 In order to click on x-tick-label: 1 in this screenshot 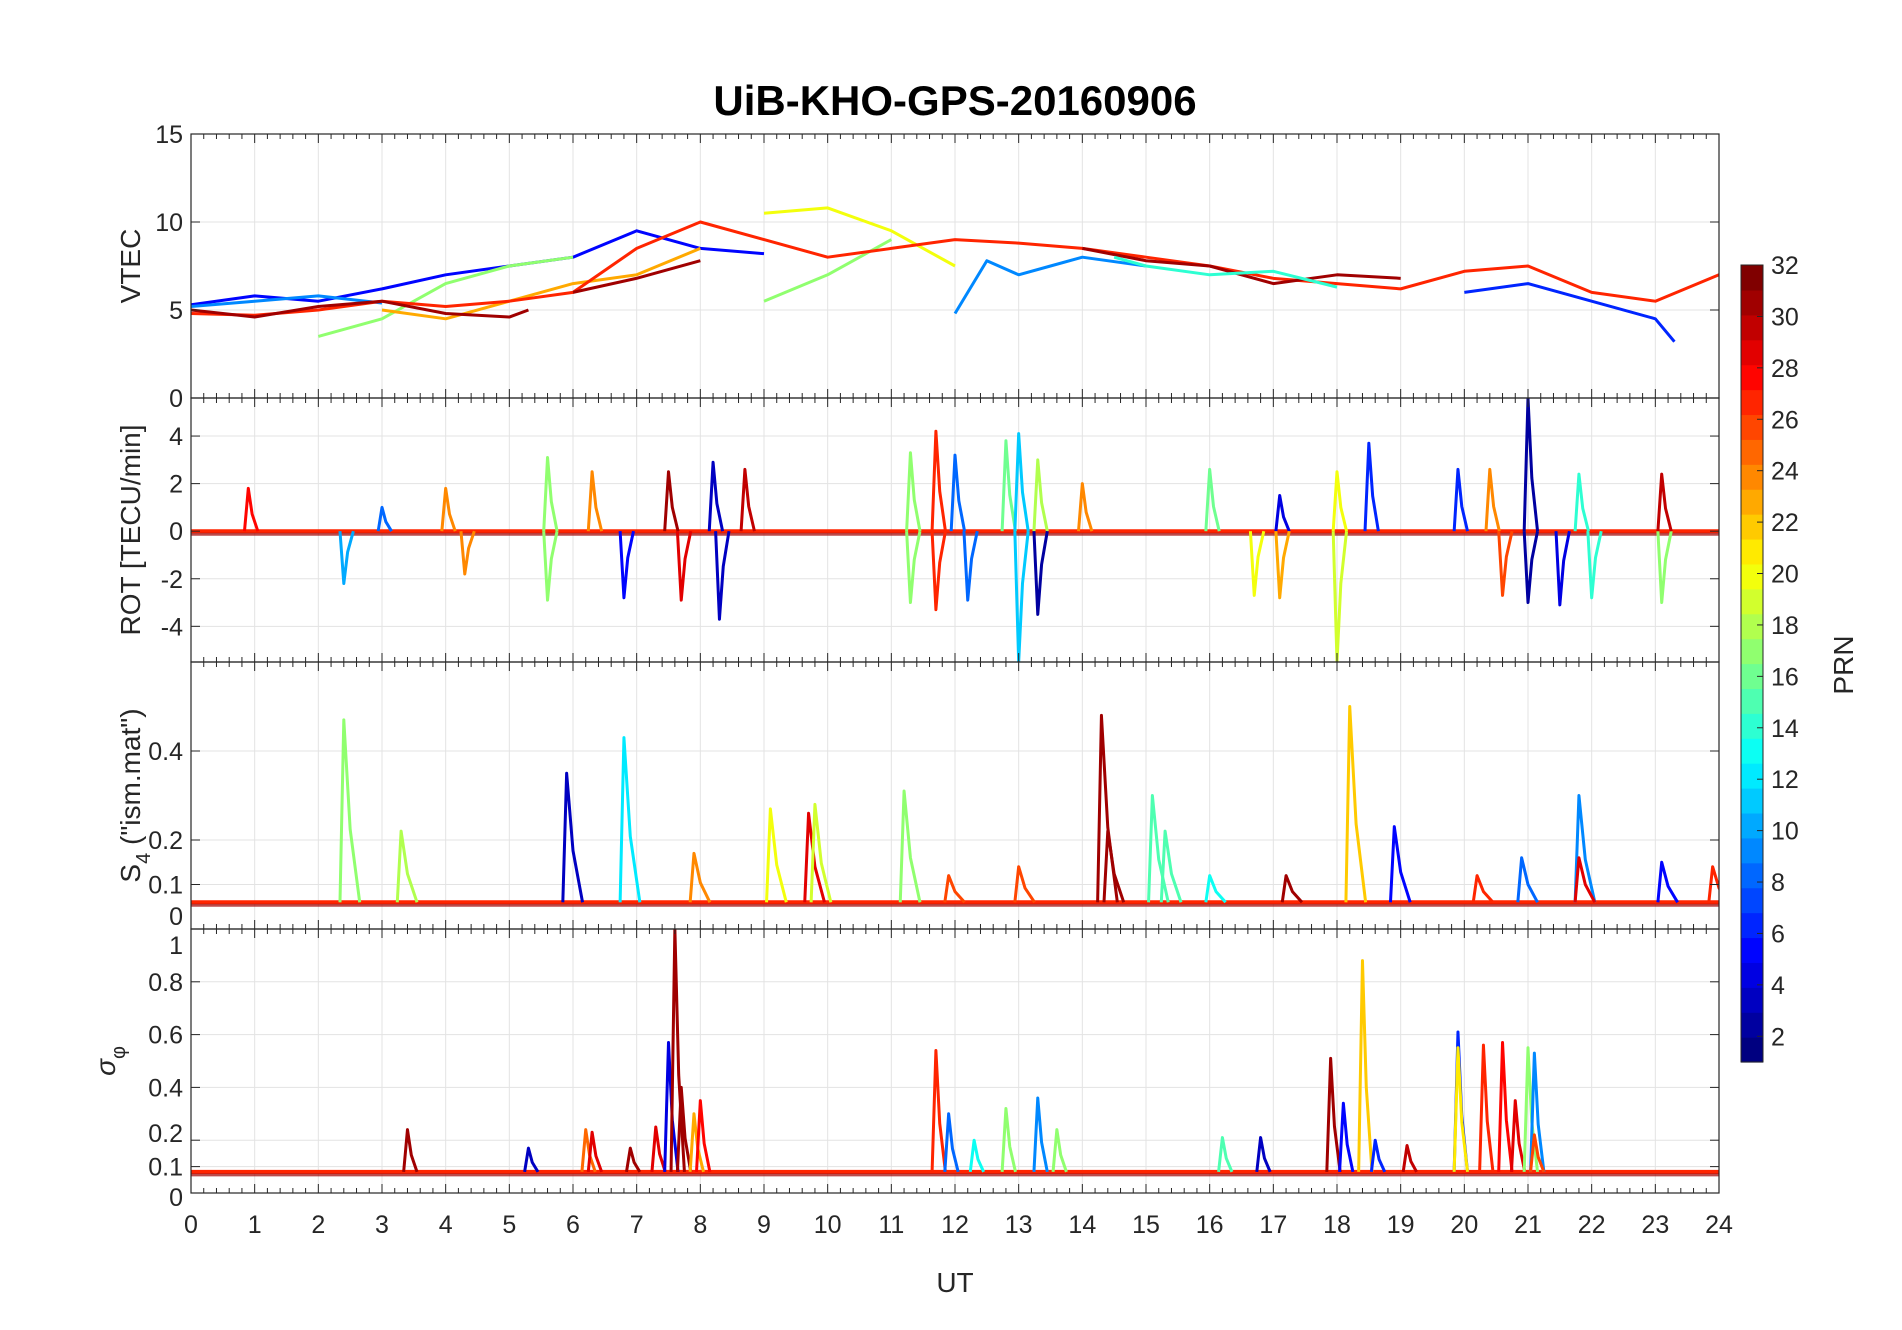, I will do `click(255, 1225)`.